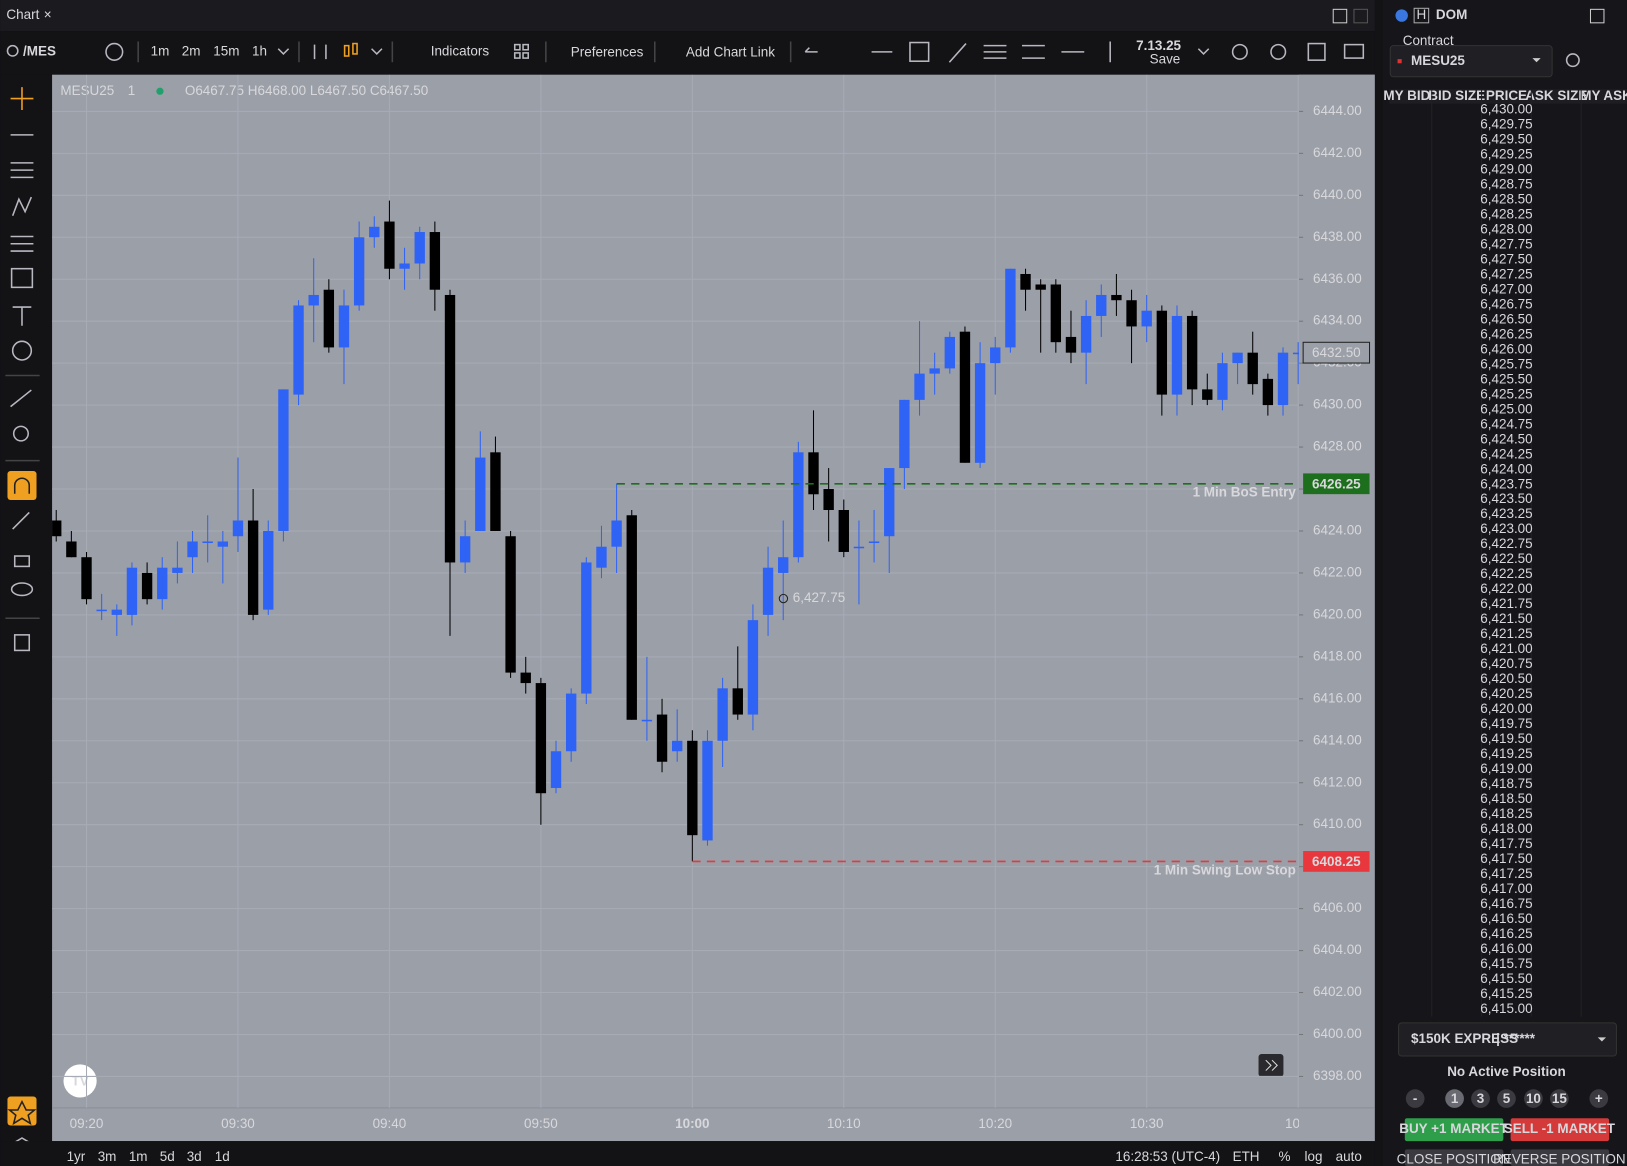  What do you see at coordinates (1560, 1130) in the screenshot?
I see `sell-button` at bounding box center [1560, 1130].